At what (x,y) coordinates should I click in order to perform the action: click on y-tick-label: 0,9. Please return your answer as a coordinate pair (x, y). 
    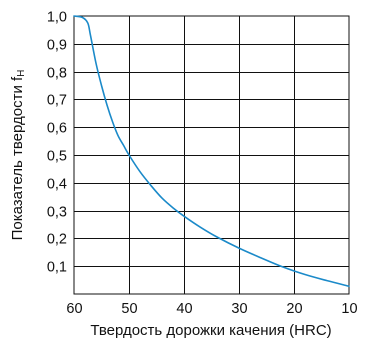
    Looking at the image, I should click on (57, 46).